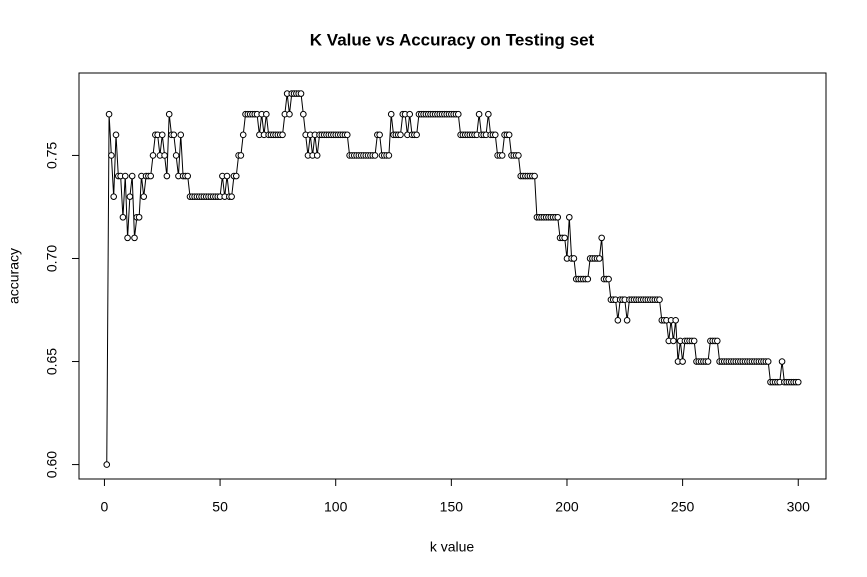 The height and width of the screenshot is (577, 867). Describe the element at coordinates (683, 507) in the screenshot. I see `x-tick-label: 250` at that location.